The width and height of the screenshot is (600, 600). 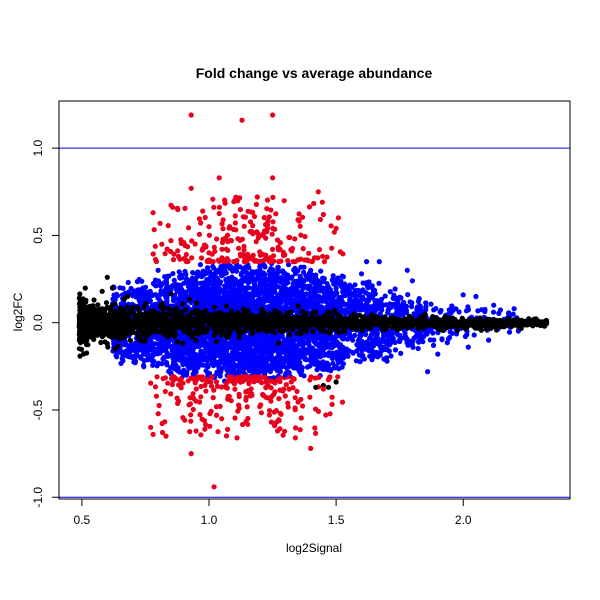 What do you see at coordinates (177, 342) in the screenshot?
I see `black-point` at bounding box center [177, 342].